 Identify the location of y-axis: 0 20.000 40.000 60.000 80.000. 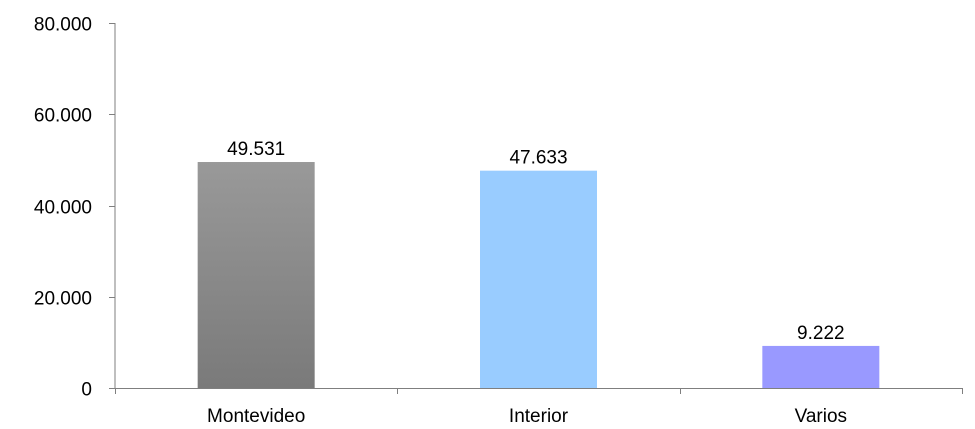
(75, 208).